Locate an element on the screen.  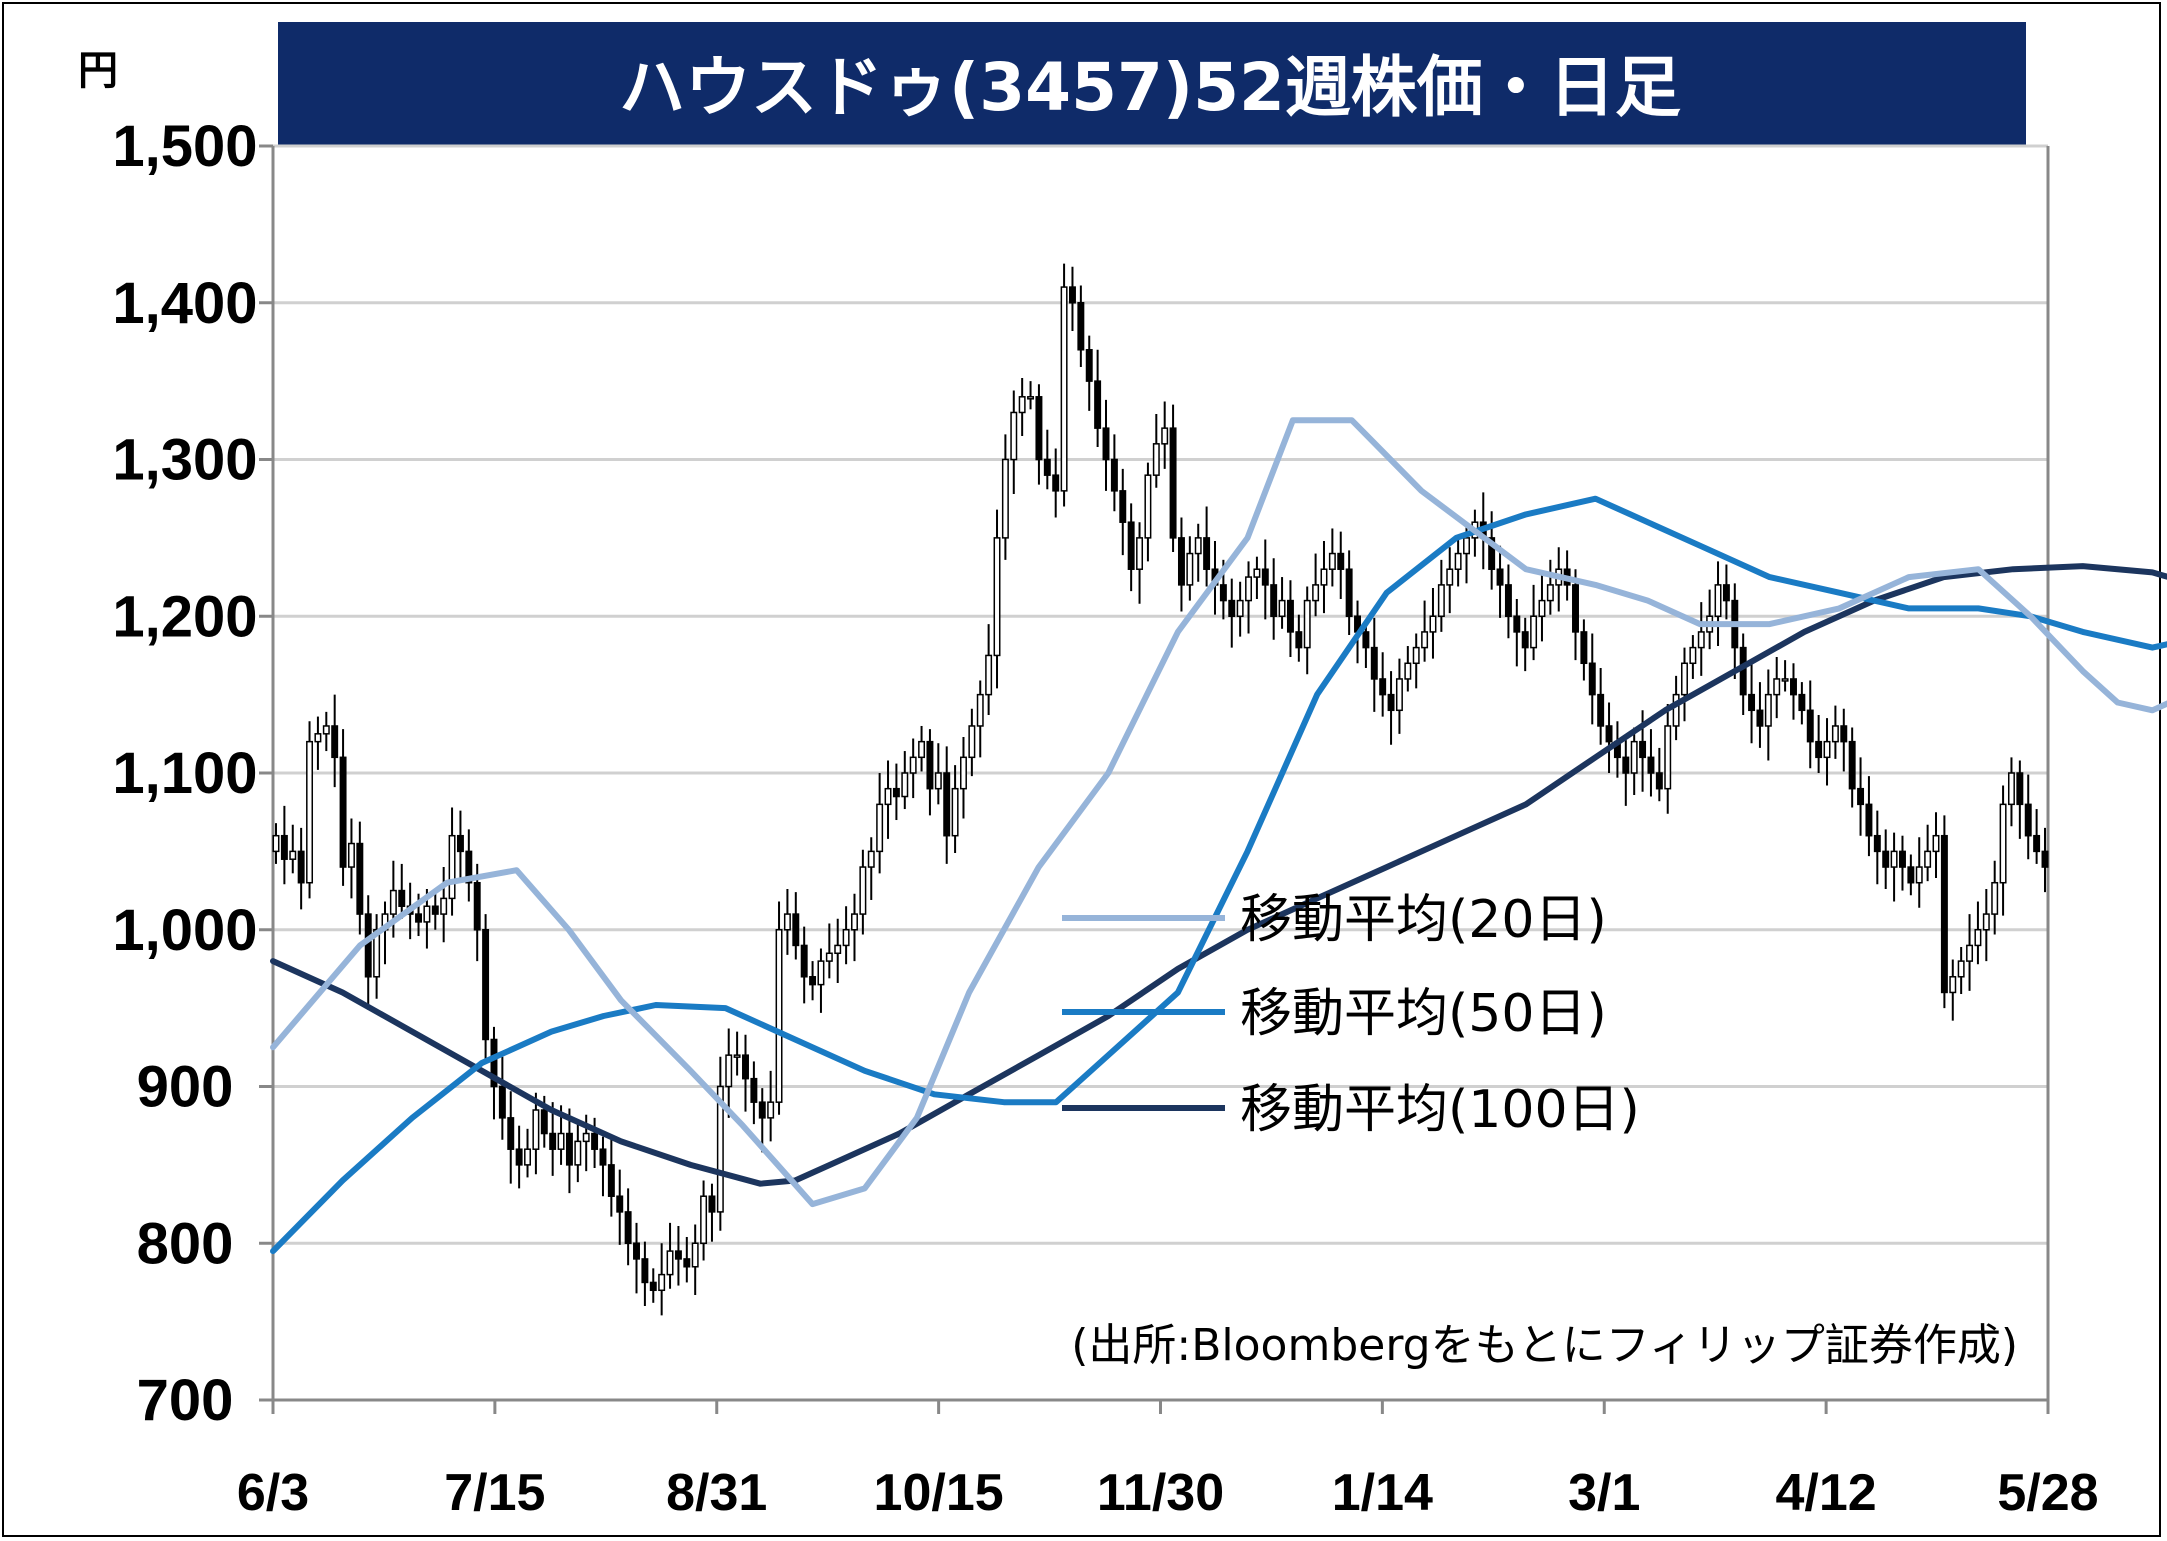
y-tick-label: 1,200 is located at coordinates (184, 616).